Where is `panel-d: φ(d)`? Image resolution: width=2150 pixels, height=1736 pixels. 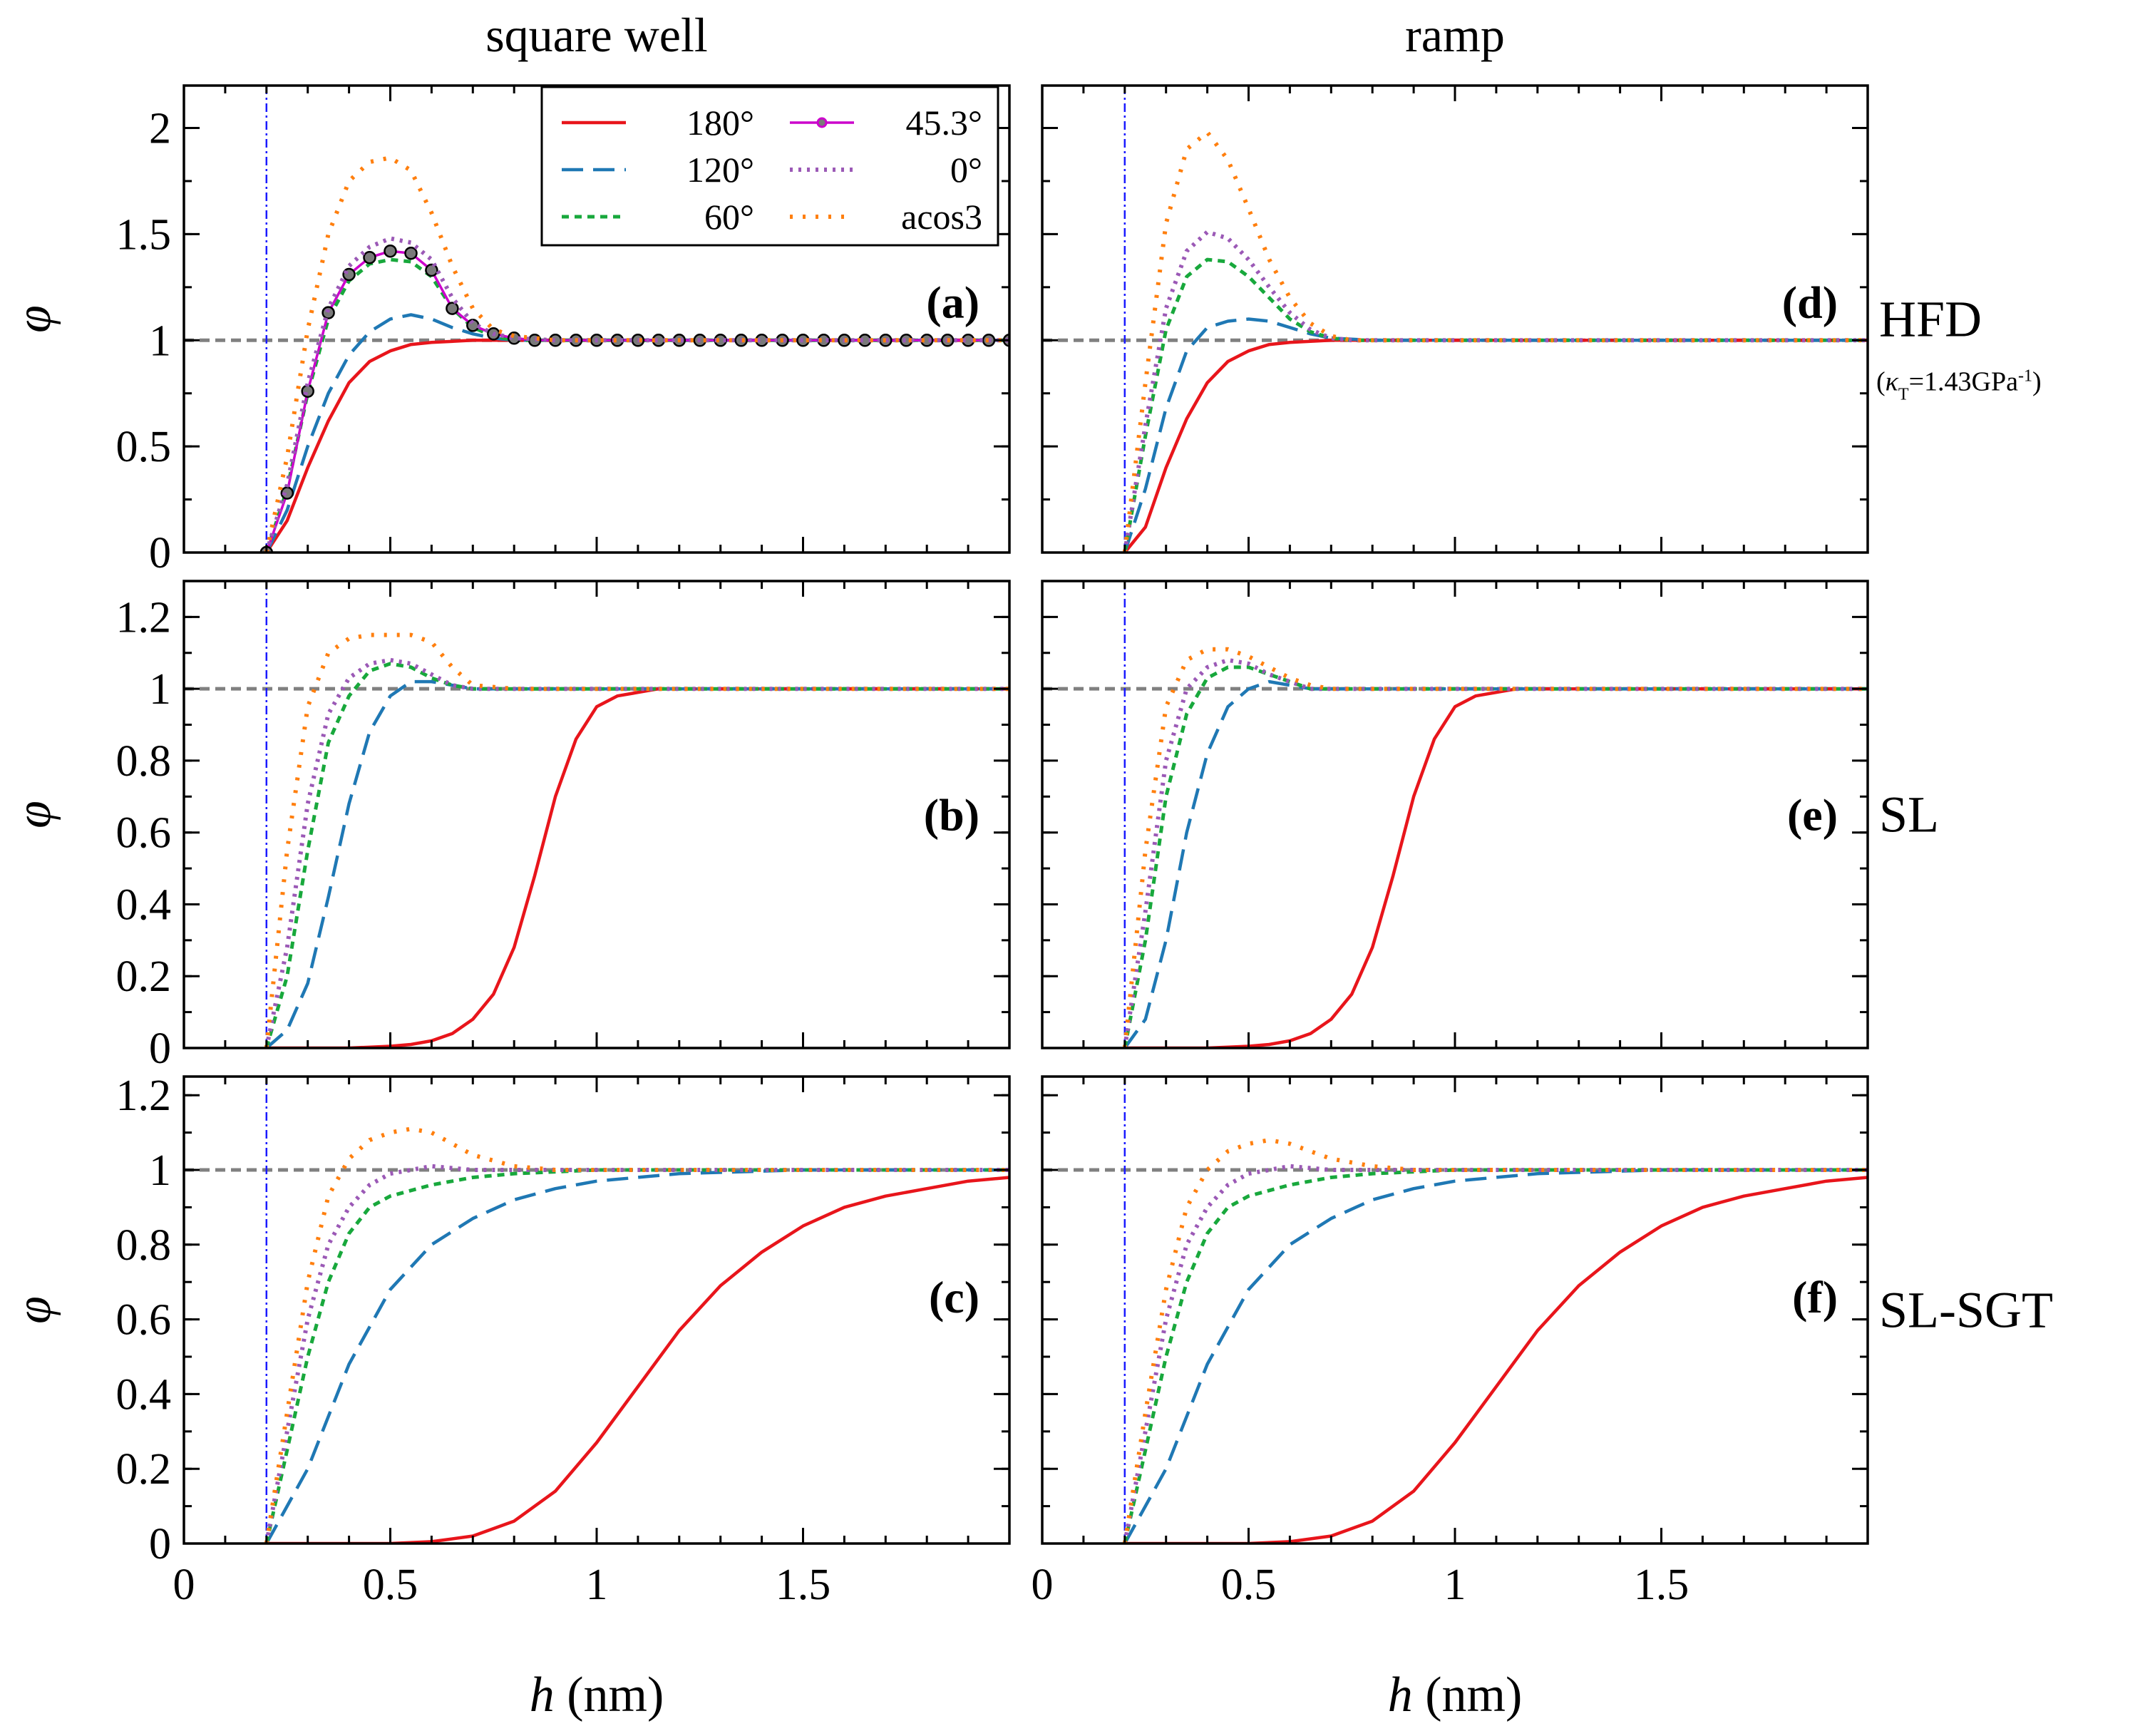 panel-d: φ(d) is located at coordinates (1455, 319).